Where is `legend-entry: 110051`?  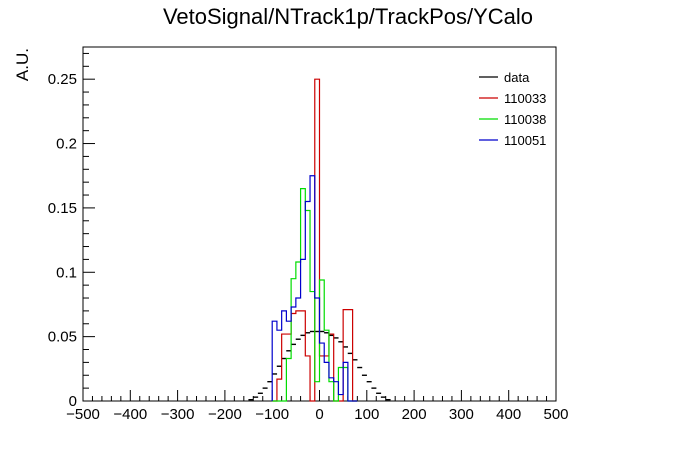 legend-entry: 110051 is located at coordinates (512, 140).